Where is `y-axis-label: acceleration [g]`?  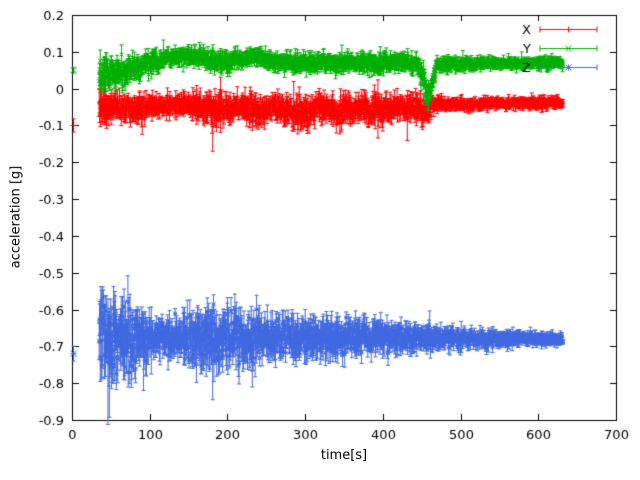
y-axis-label: acceleration [g] is located at coordinates (16, 217).